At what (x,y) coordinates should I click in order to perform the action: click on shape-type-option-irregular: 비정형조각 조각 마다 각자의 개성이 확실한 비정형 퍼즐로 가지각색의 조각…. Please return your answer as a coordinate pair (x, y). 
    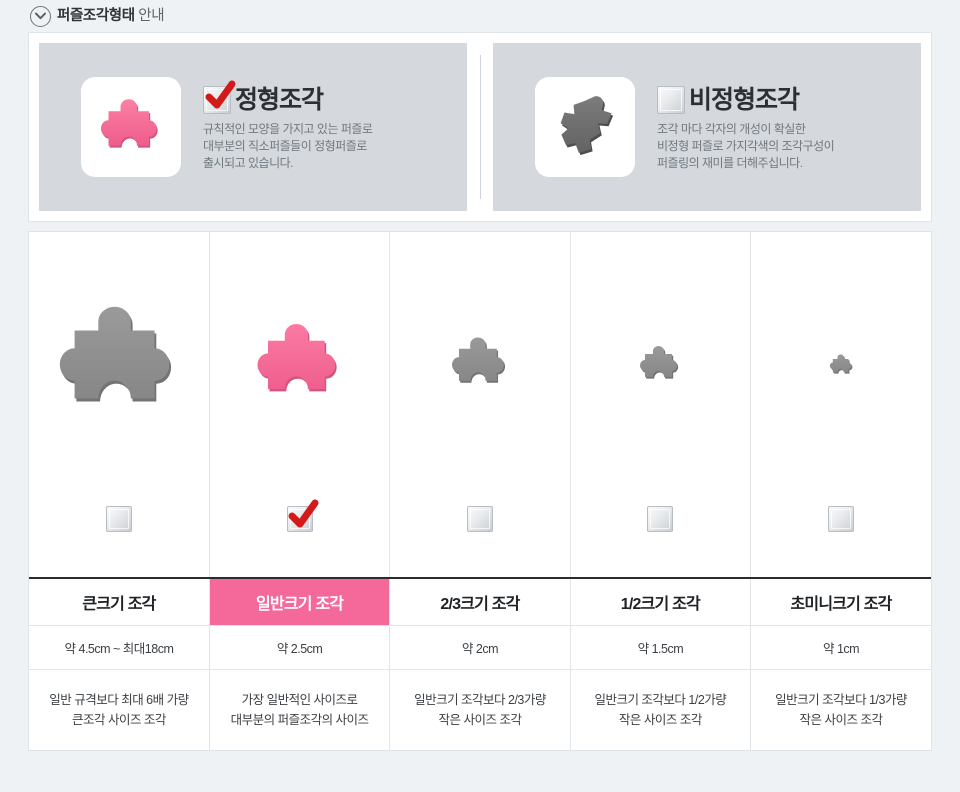
    Looking at the image, I should click on (707, 127).